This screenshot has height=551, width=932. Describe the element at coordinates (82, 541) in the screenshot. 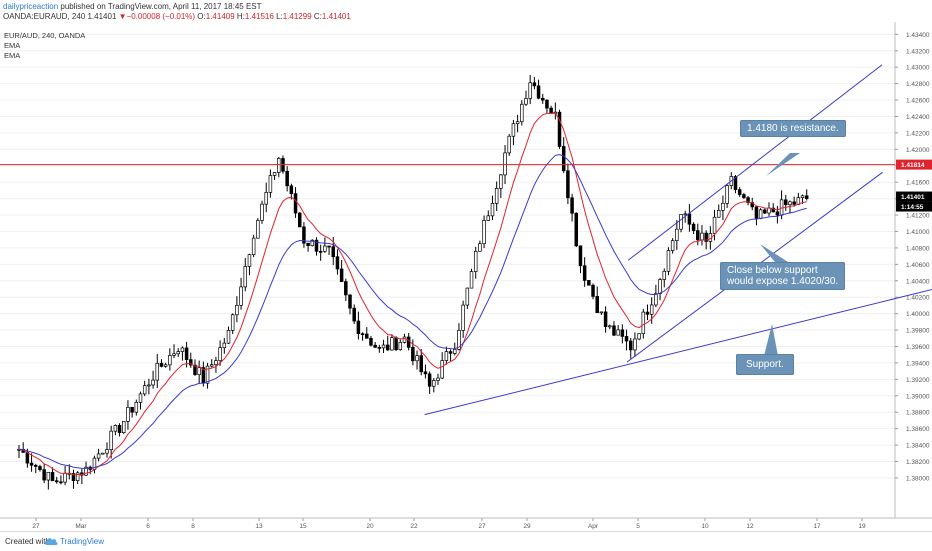

I see `tradingview-link: TradingView` at that location.